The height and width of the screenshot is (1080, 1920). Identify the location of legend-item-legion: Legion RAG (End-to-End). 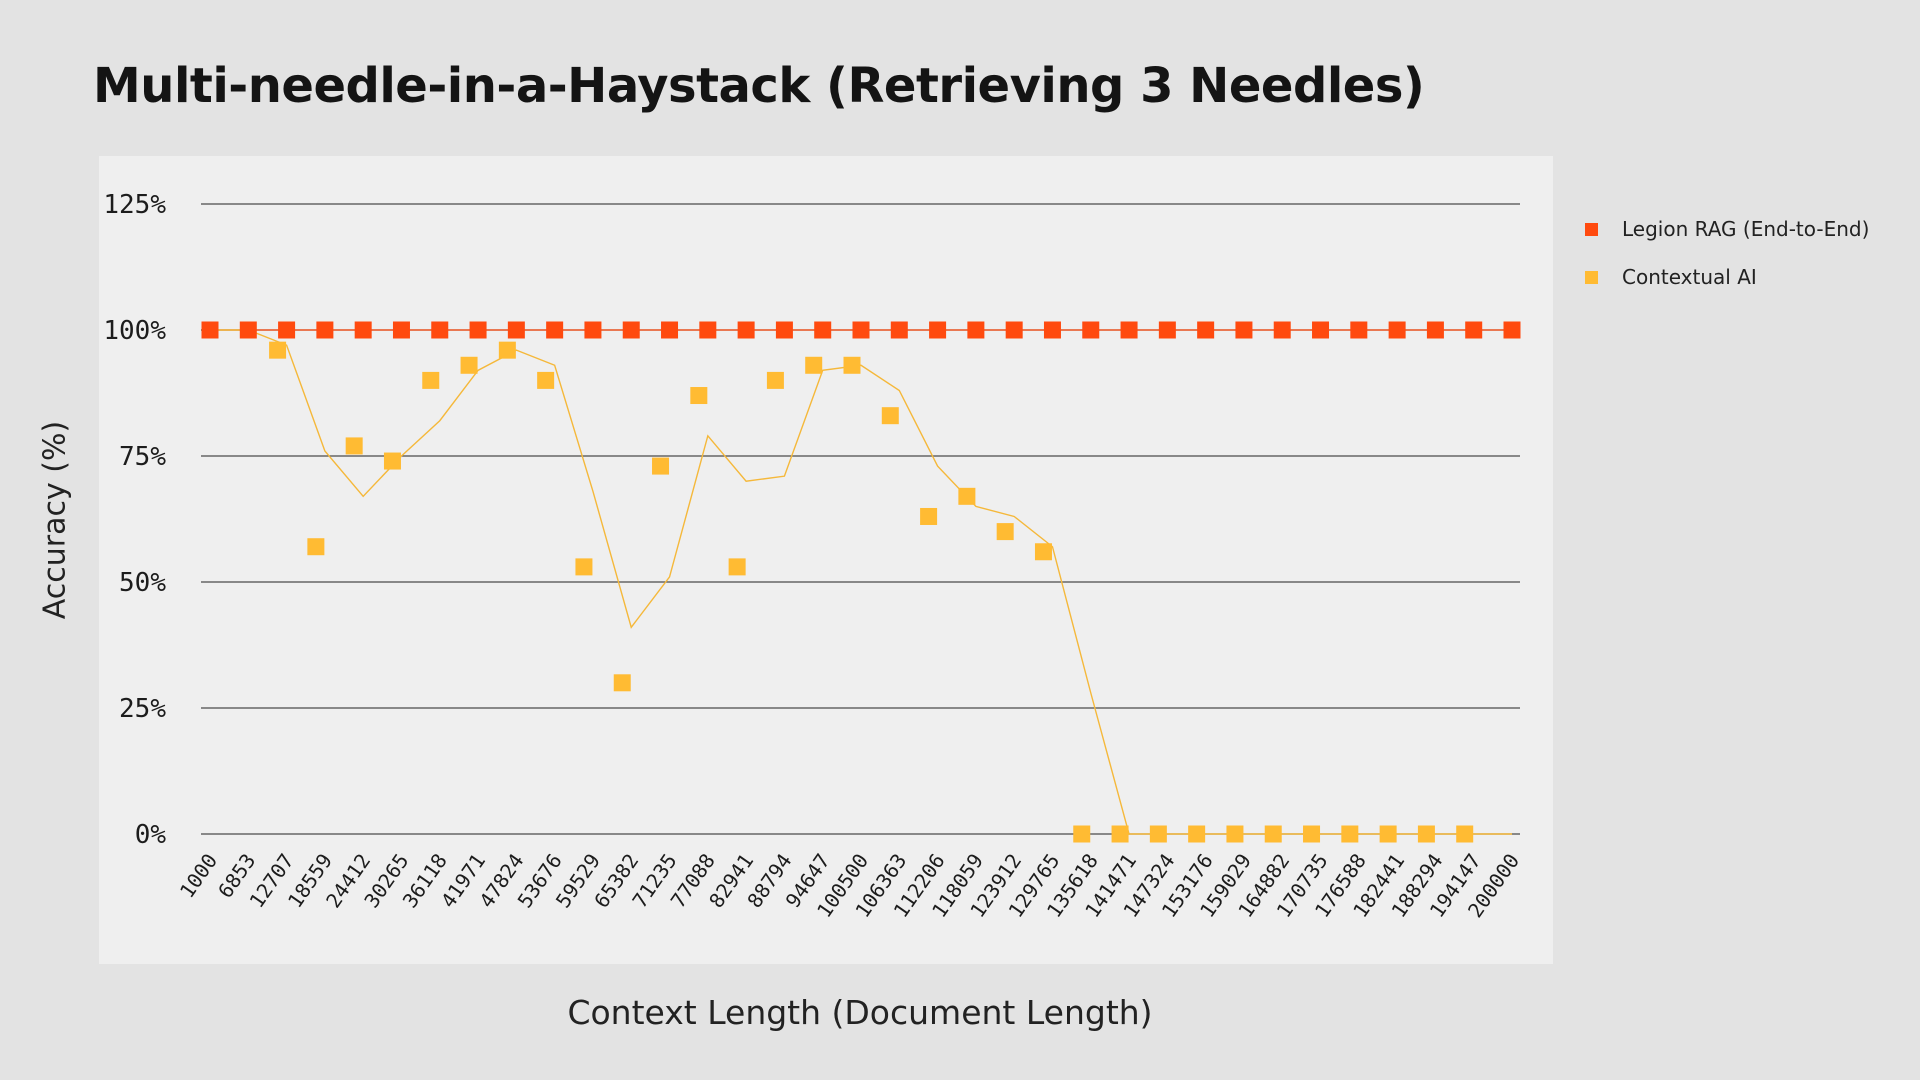
(1727, 229).